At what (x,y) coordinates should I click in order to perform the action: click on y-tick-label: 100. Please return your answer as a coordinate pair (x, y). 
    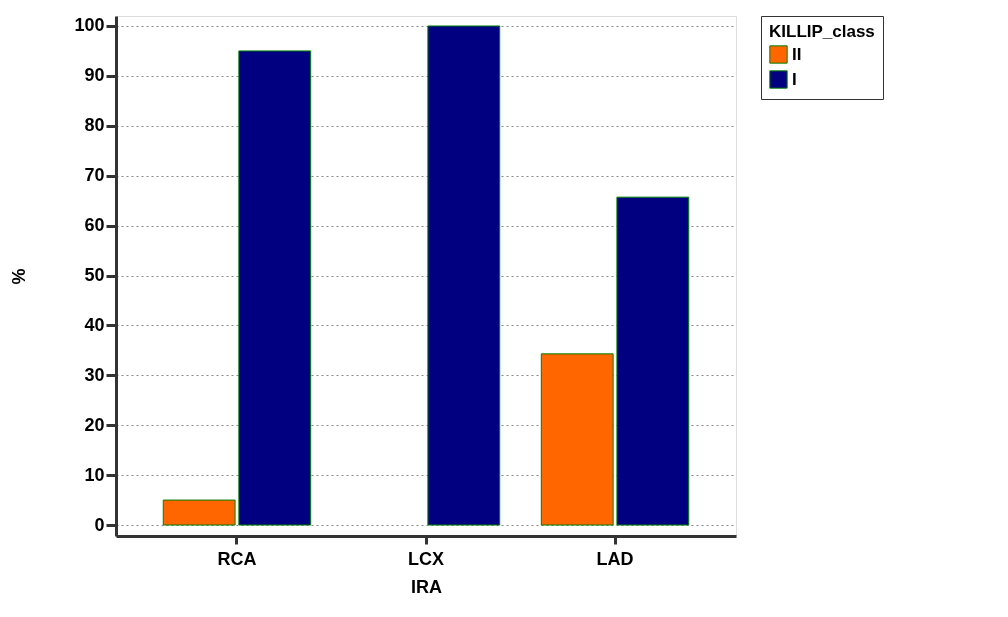
    Looking at the image, I should click on (89, 25).